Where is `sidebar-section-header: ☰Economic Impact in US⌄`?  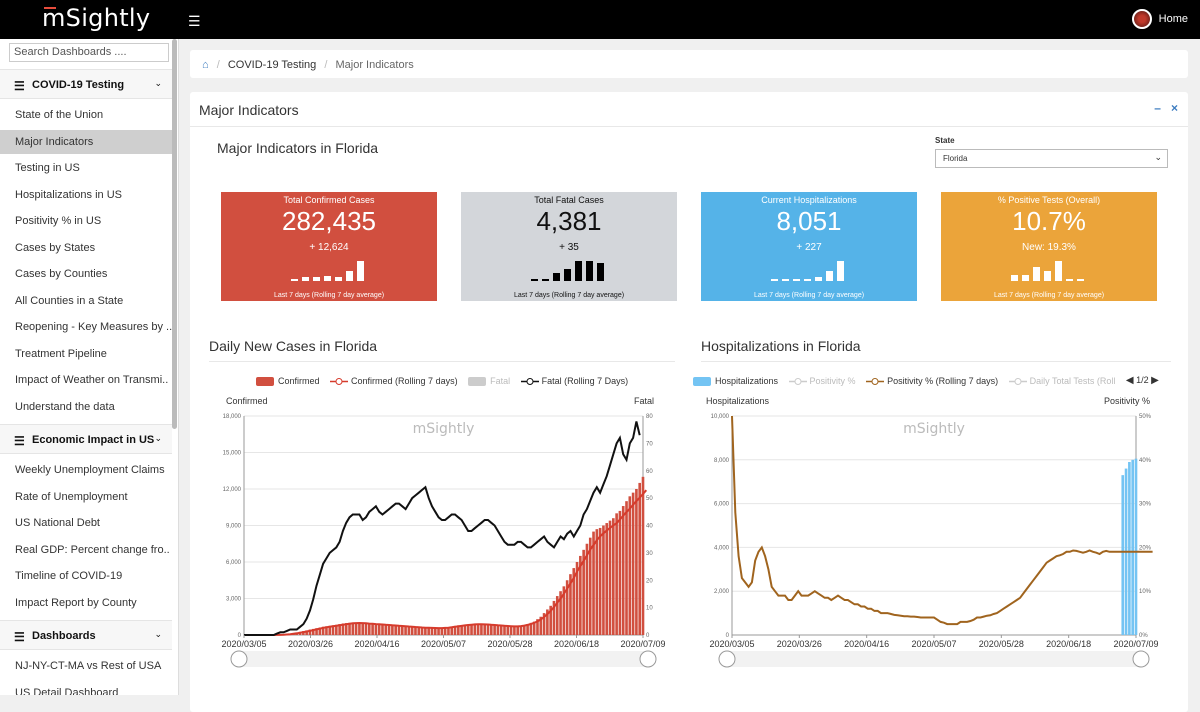 sidebar-section-header: ☰Economic Impact in US⌄ is located at coordinates (86, 439).